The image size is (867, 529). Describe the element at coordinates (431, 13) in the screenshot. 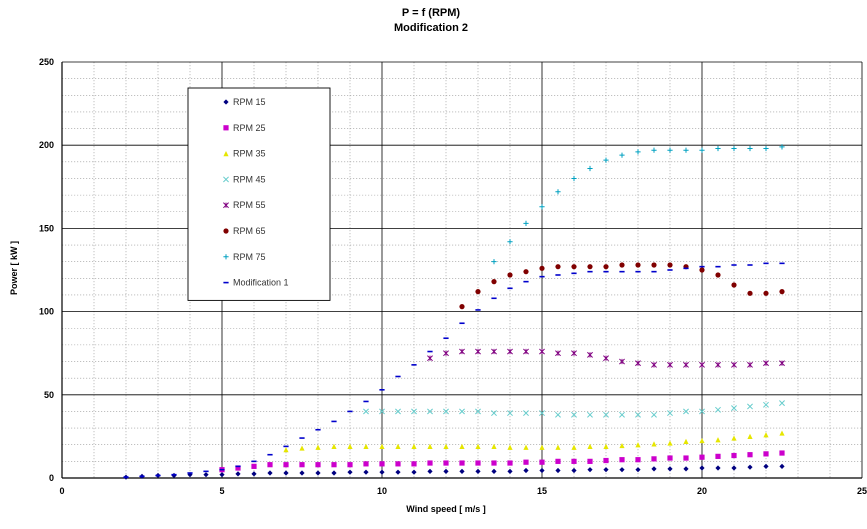

I see `chart-title: P = f (RPM)` at that location.